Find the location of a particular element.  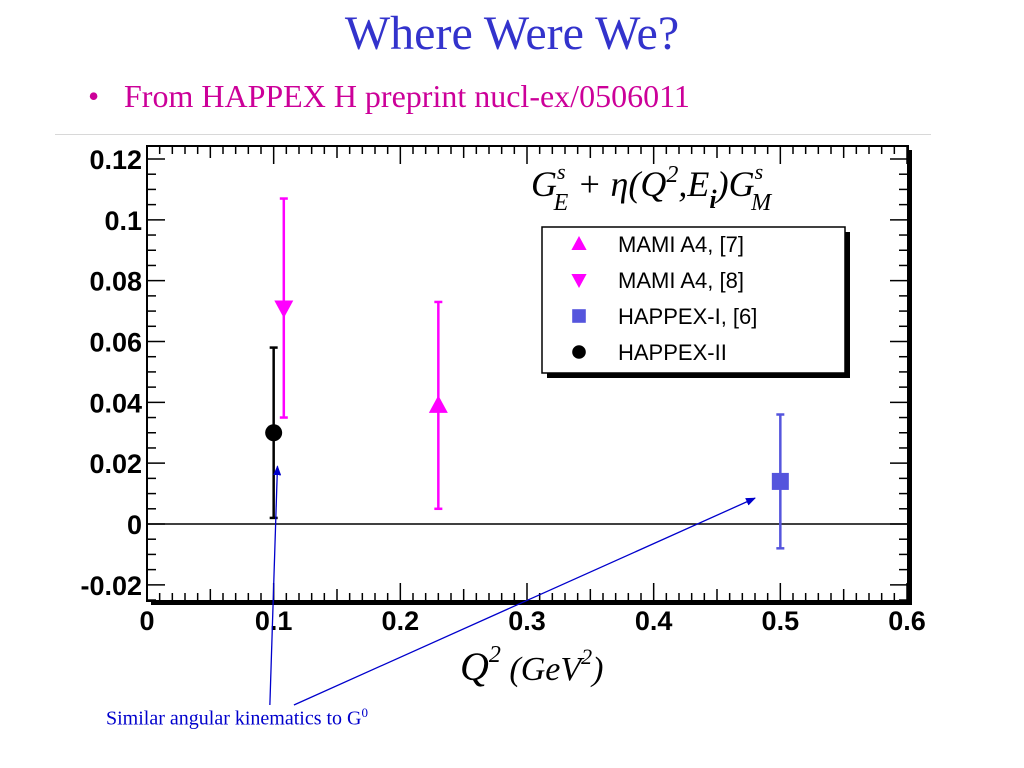

x-tick-label: 0.1 is located at coordinates (274, 621).